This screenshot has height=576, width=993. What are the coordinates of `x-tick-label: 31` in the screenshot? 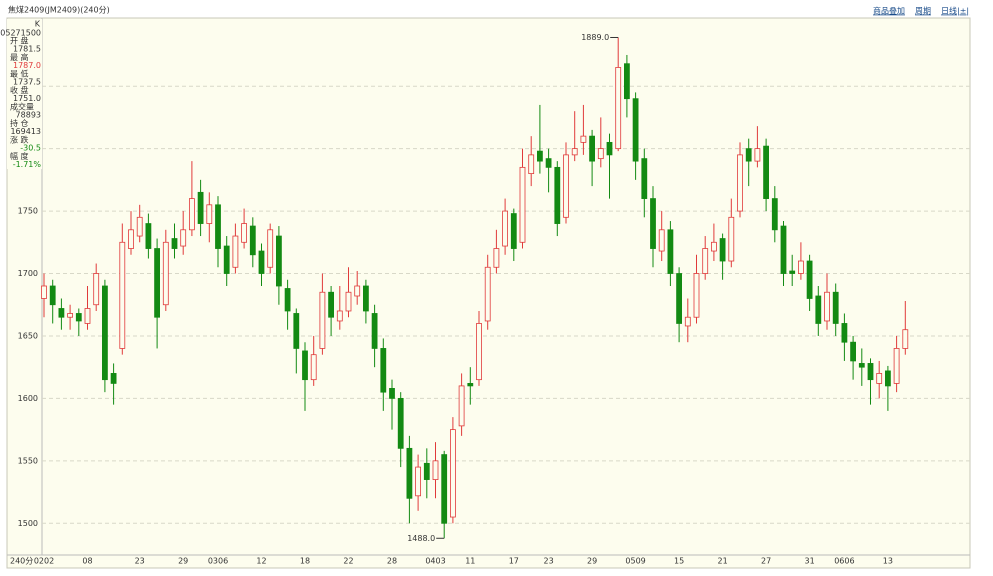 It's located at (810, 561).